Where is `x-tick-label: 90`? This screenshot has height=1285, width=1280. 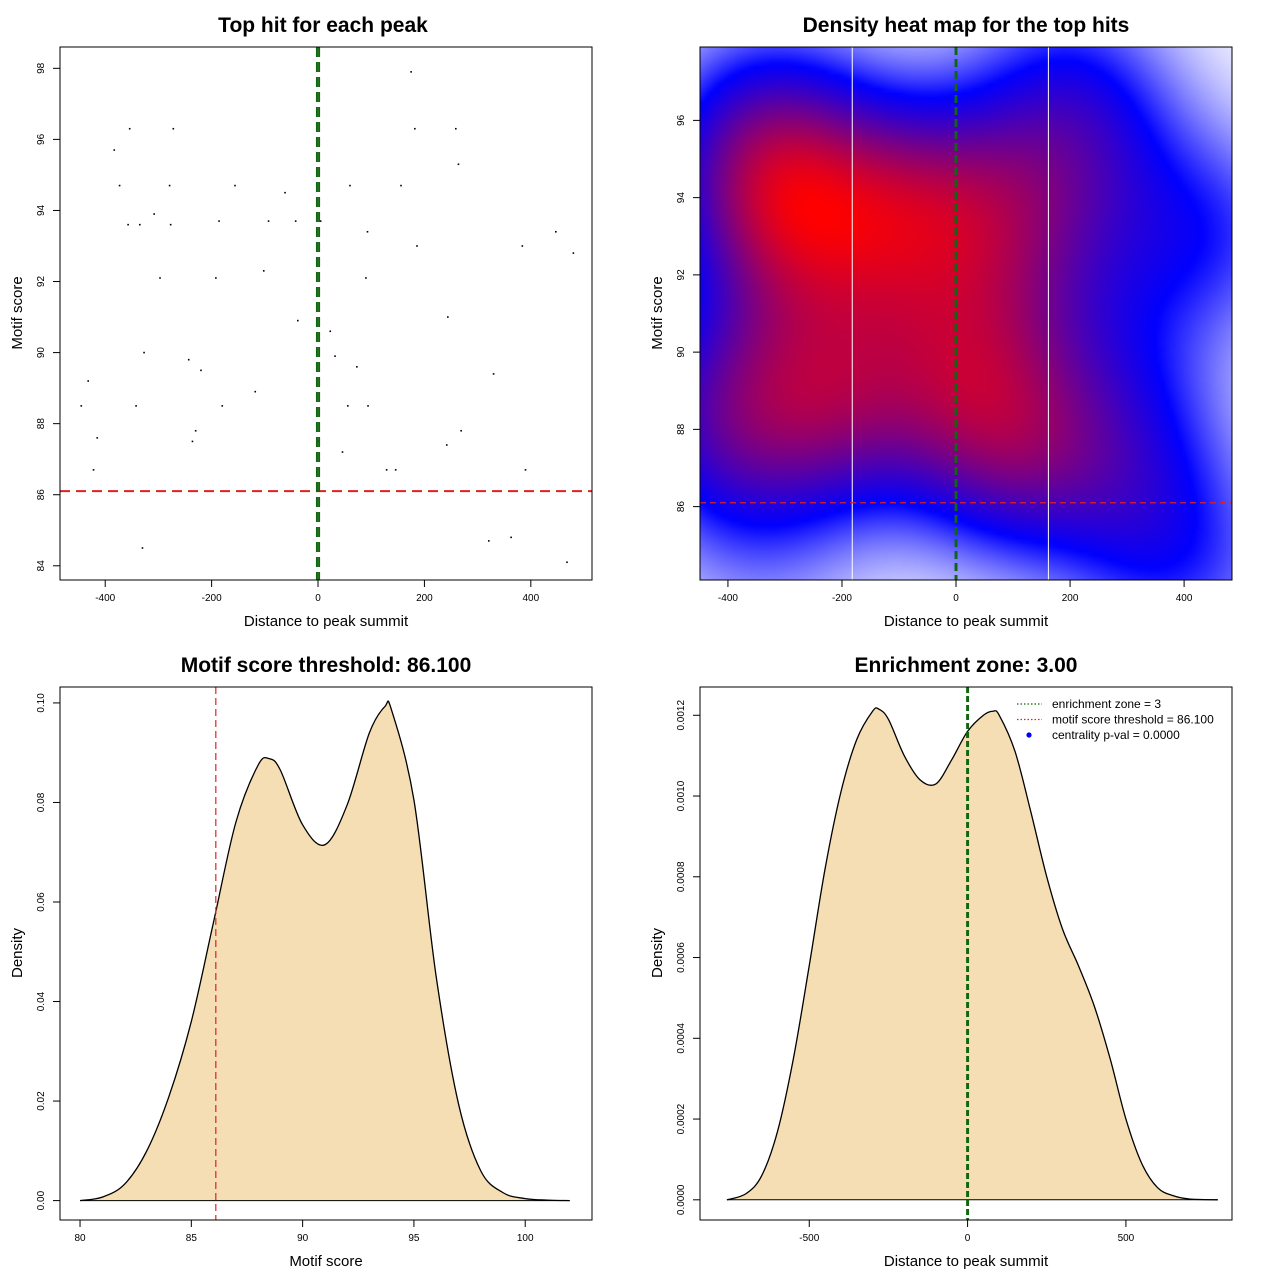
x-tick-label: 90 is located at coordinates (303, 1238).